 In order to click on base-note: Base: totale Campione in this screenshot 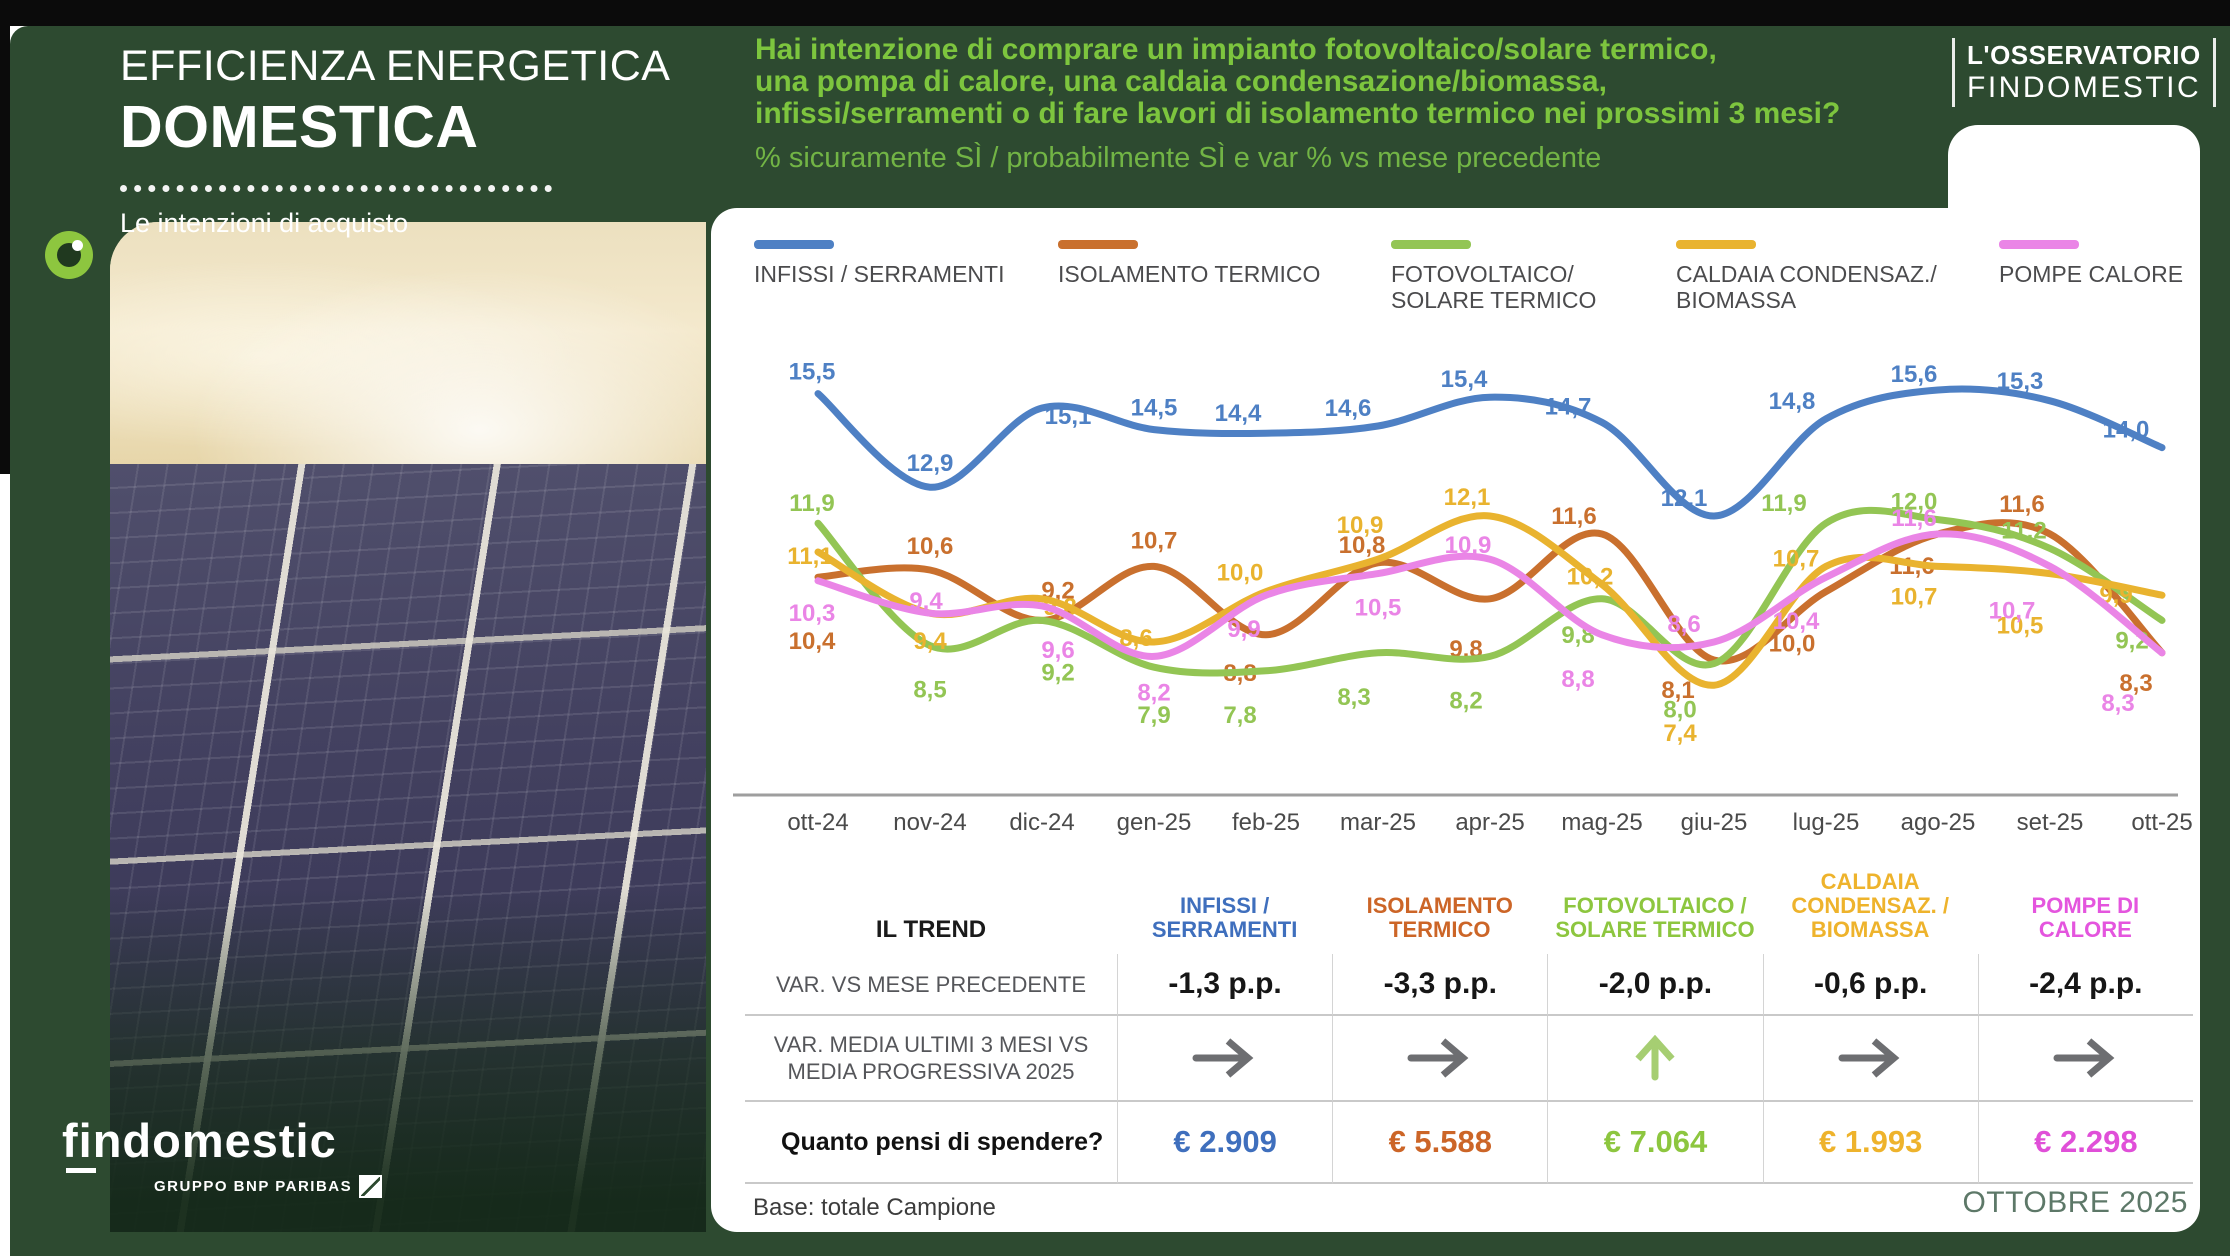, I will do `click(874, 1207)`.